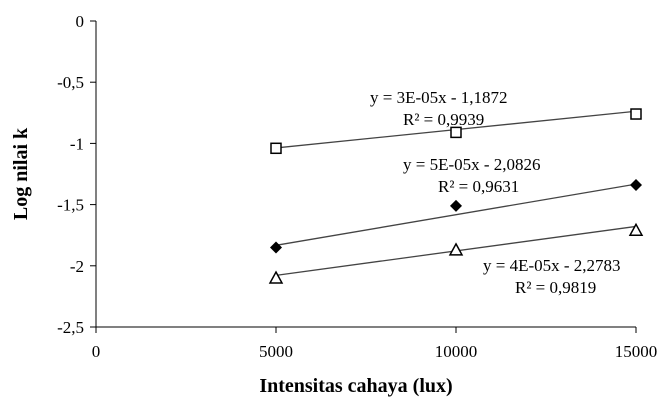  Describe the element at coordinates (96, 351) in the screenshot. I see `x-tick-label: 0` at that location.